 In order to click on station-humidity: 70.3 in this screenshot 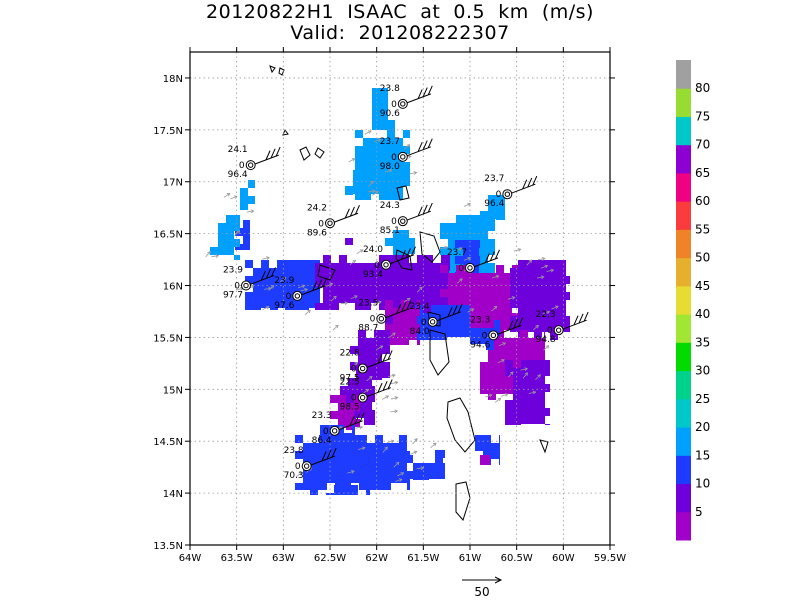, I will do `click(294, 476)`.